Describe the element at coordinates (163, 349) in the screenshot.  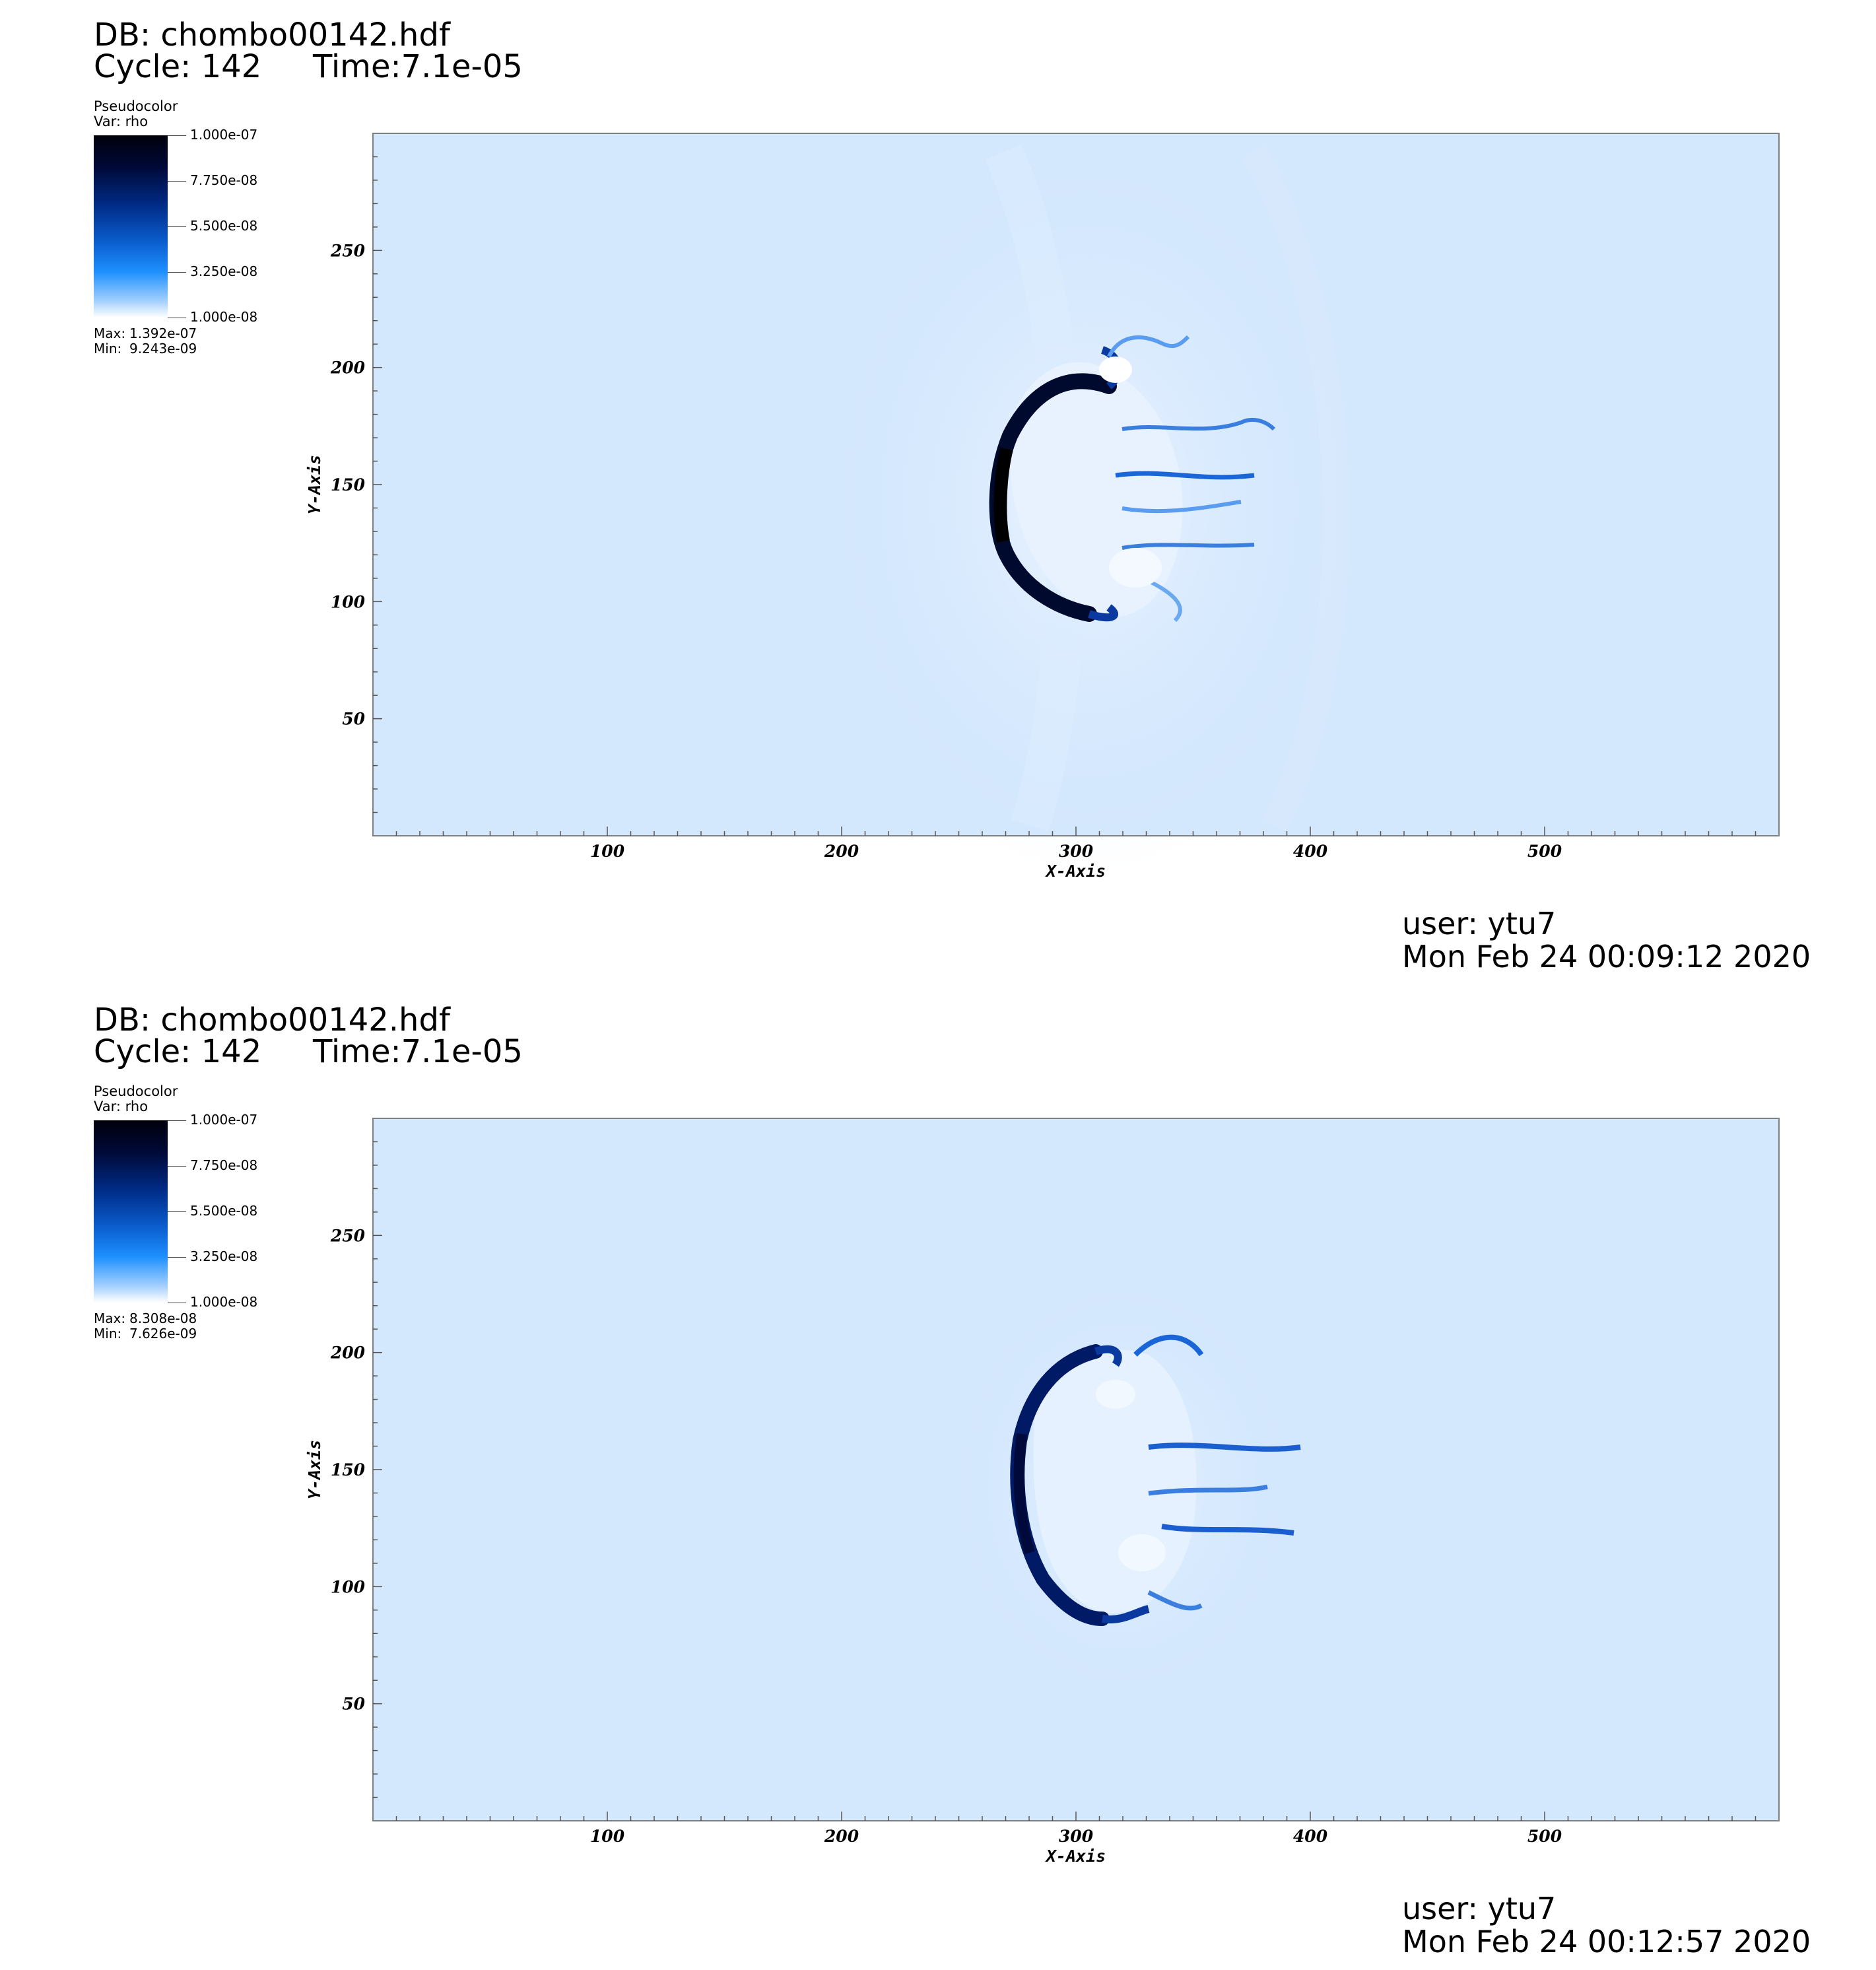
I see `min-value: 9.243e-09` at that location.